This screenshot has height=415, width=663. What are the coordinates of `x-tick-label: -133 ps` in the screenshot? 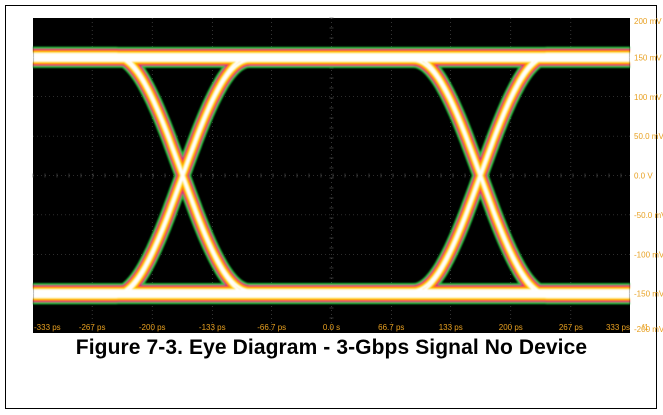 It's located at (212, 327).